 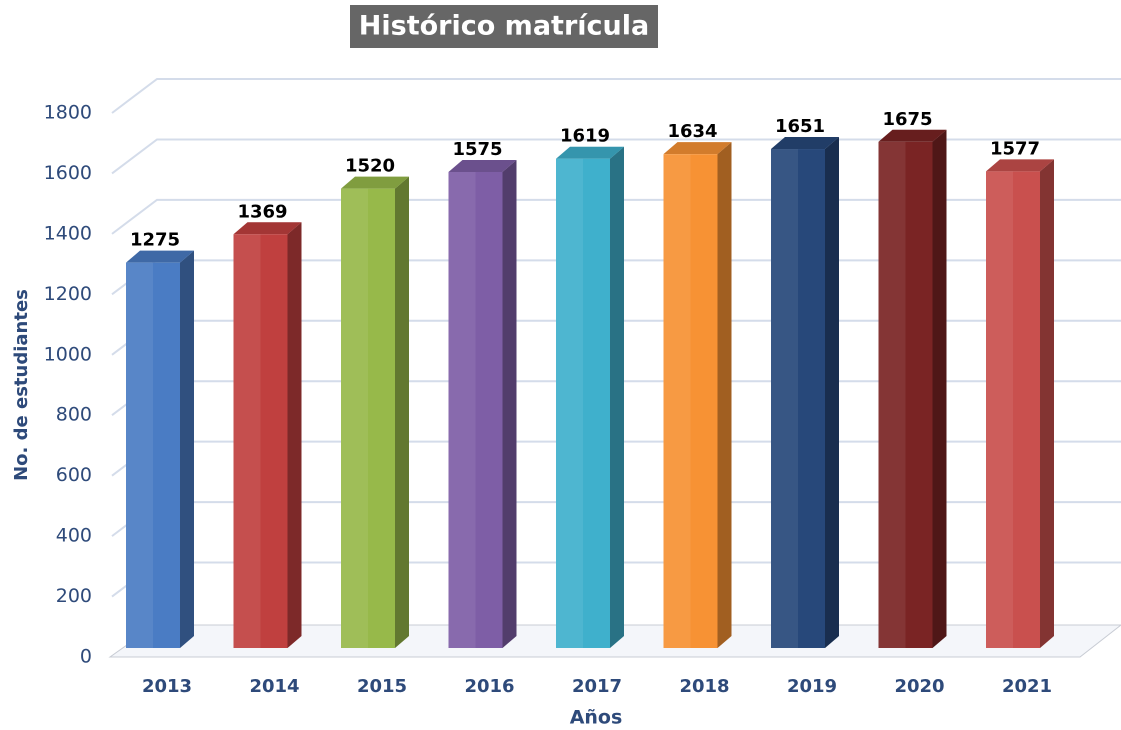 I want to click on y-tick-label: 1000, so click(x=68, y=354).